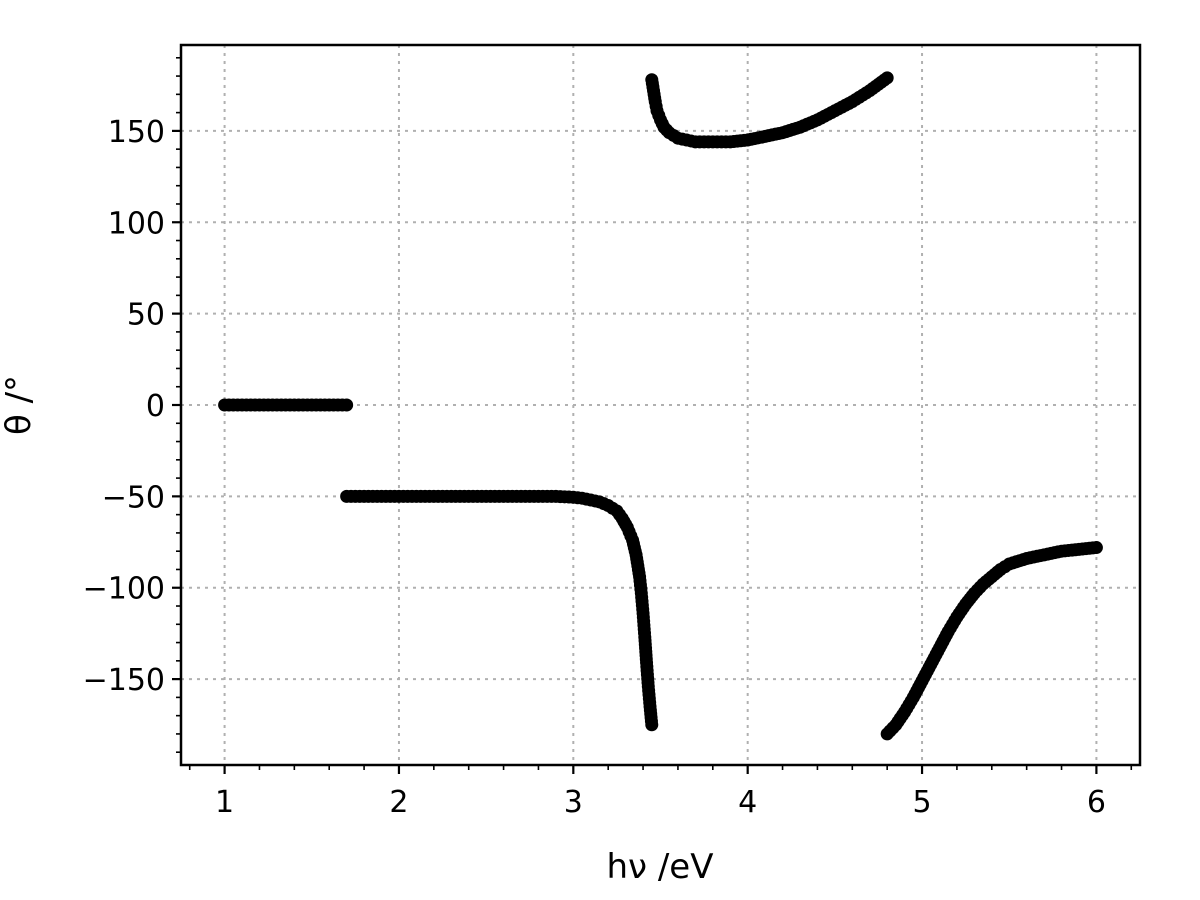  What do you see at coordinates (136, 132) in the screenshot?
I see `y-tick-label: 150` at bounding box center [136, 132].